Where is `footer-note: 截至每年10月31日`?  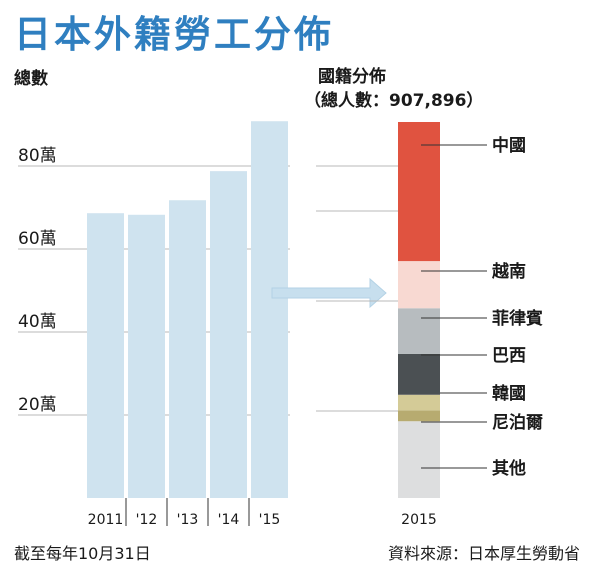 footer-note: 截至每年10月31日 is located at coordinates (82, 553).